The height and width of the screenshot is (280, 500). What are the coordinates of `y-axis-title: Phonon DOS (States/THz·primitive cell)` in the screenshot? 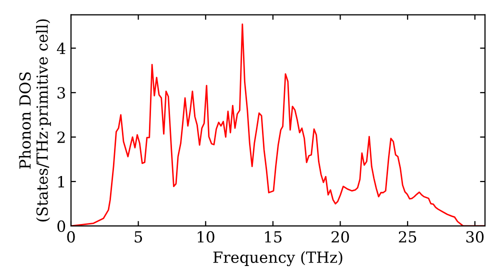 It's located at (34, 120).